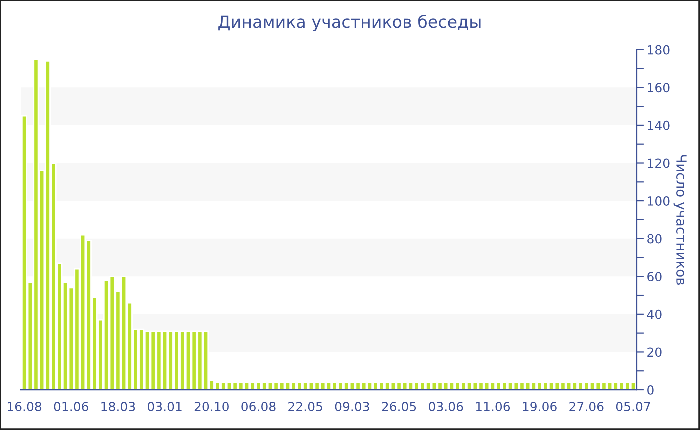 This screenshot has height=430, width=700. What do you see at coordinates (349, 23) in the screenshot?
I see `chart-title: Динамика участников беседы` at bounding box center [349, 23].